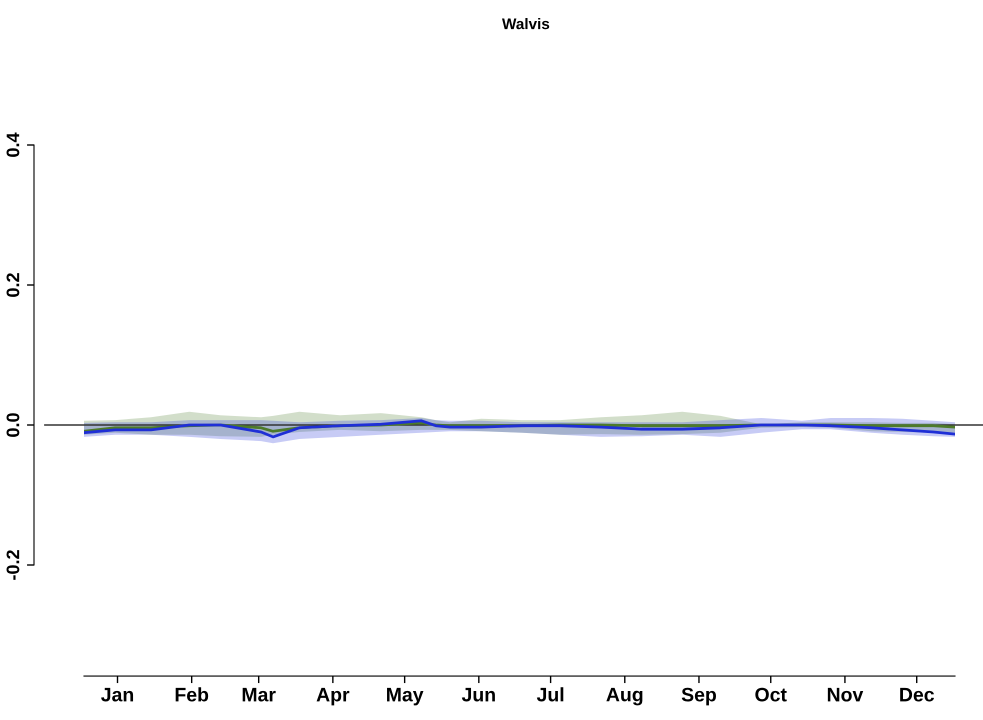 This screenshot has width=983, height=720. I want to click on x-tick-label: Oct, so click(771, 695).